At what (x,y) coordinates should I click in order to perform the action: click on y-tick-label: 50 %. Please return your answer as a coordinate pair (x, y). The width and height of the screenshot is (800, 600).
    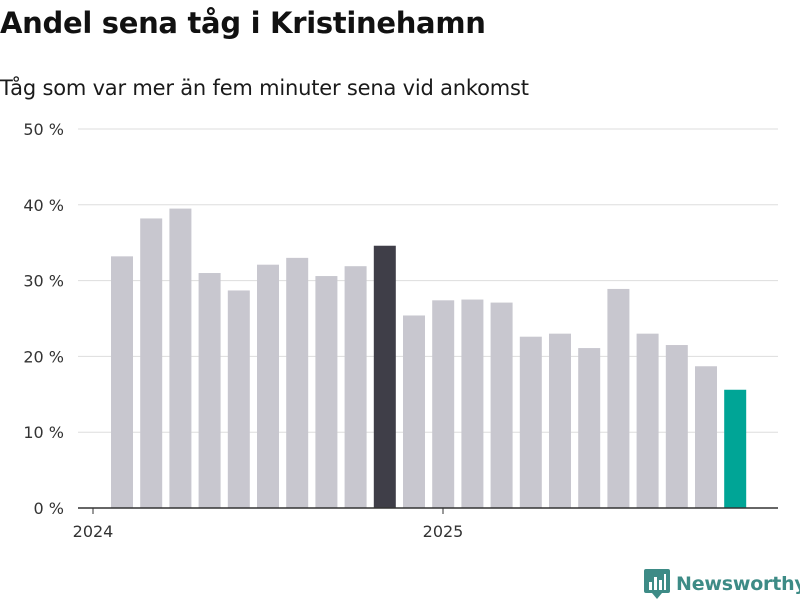
    Looking at the image, I should click on (43, 129).